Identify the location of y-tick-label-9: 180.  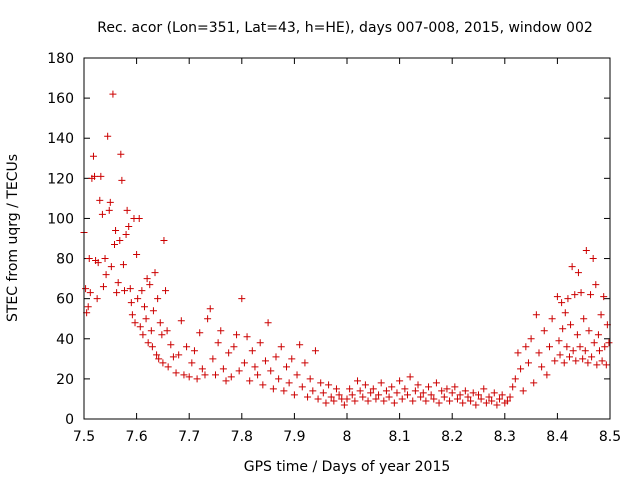
(60, 59).